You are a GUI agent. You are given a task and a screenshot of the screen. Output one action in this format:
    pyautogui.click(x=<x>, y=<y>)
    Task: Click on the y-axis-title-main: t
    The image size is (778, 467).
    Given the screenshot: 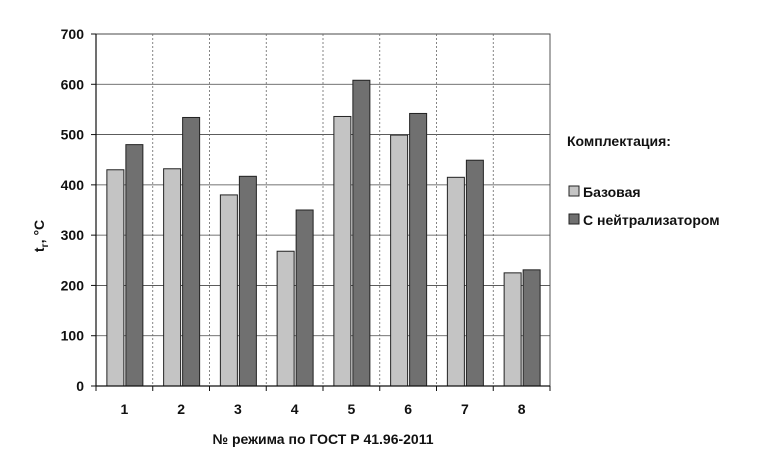 What is the action you would take?
    pyautogui.click(x=39, y=249)
    